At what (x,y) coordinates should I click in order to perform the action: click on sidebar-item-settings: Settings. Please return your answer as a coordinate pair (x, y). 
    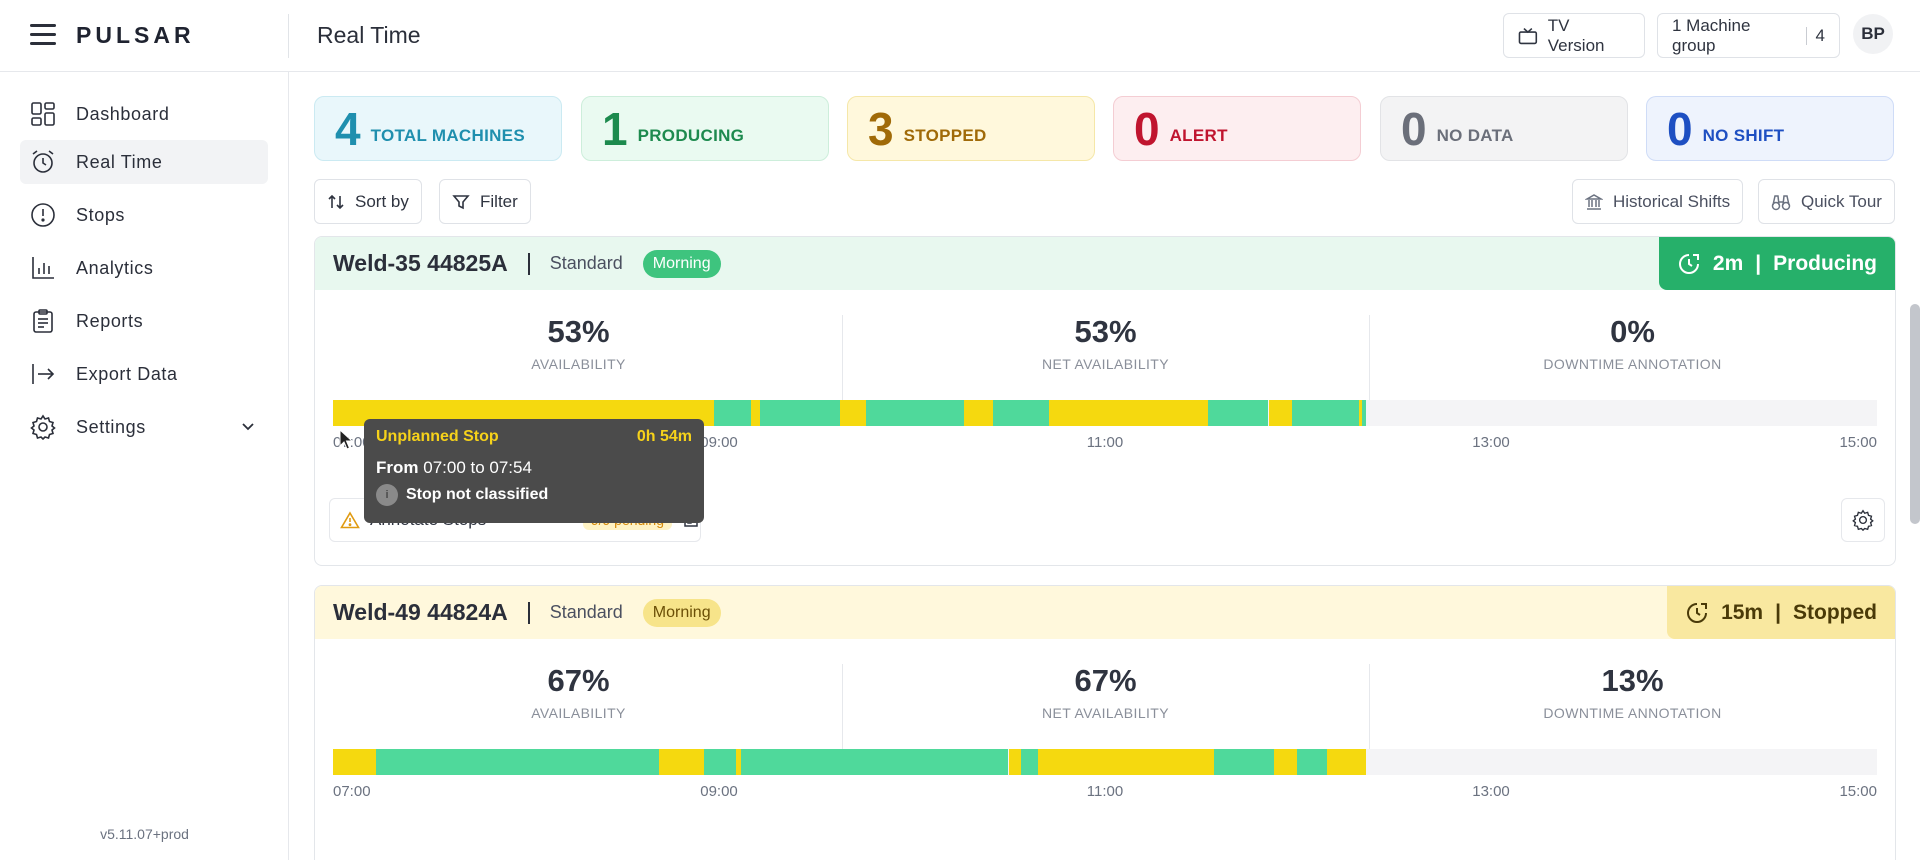
    Looking at the image, I should click on (144, 427).